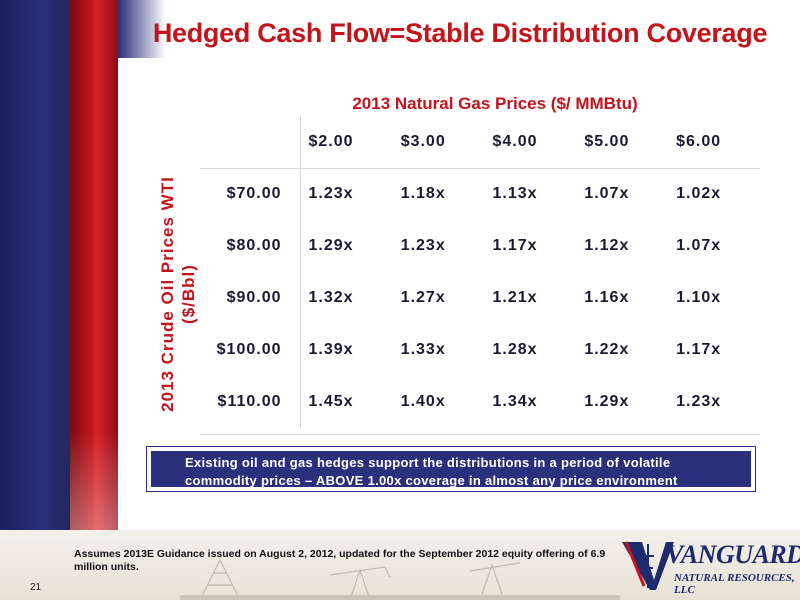  I want to click on table-bottom-rule, so click(480, 434).